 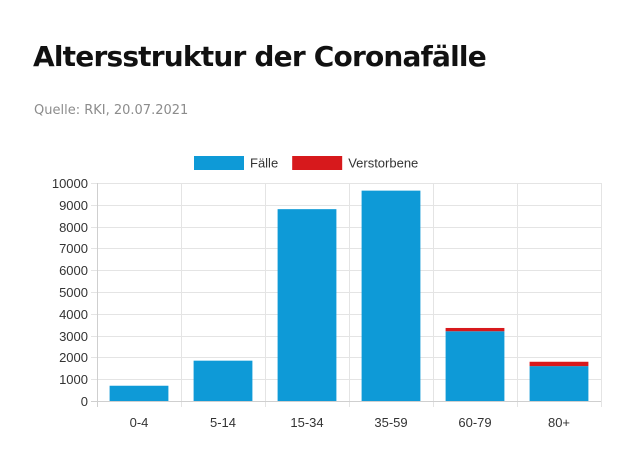 What do you see at coordinates (306, 422) in the screenshot?
I see `x-tick-label: 15-34` at bounding box center [306, 422].